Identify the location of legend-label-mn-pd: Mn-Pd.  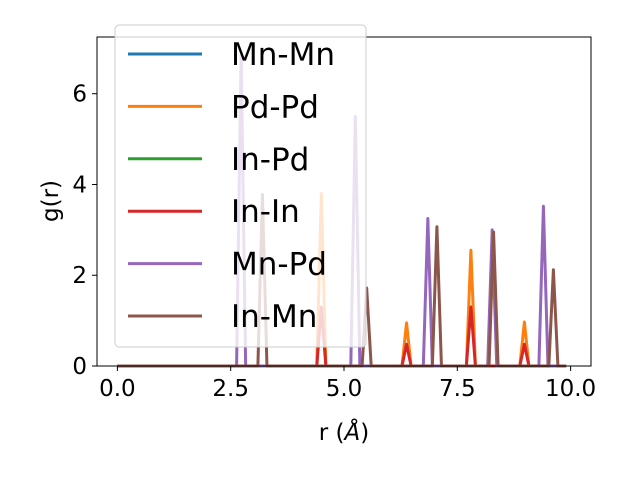
(279, 265).